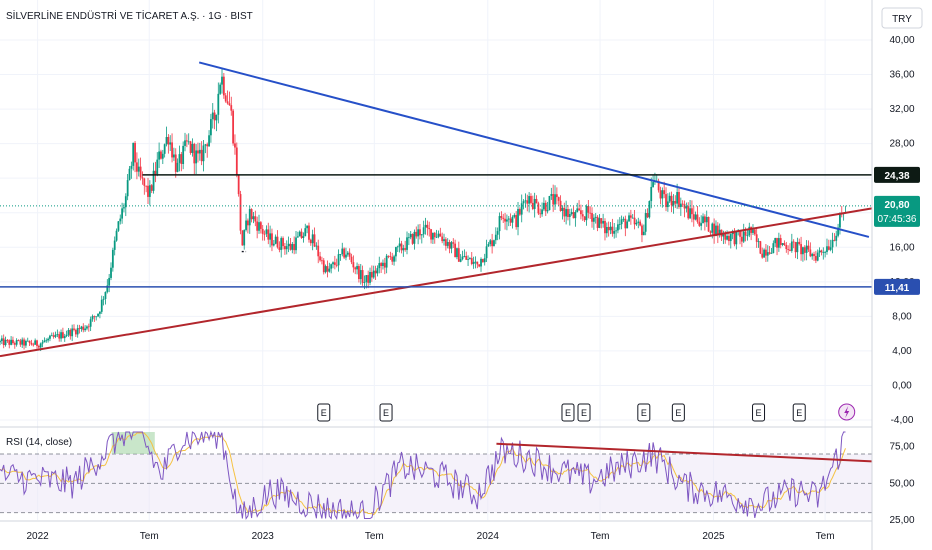 The height and width of the screenshot is (550, 932). Describe the element at coordinates (847, 412) in the screenshot. I see `lightning-icon` at that location.